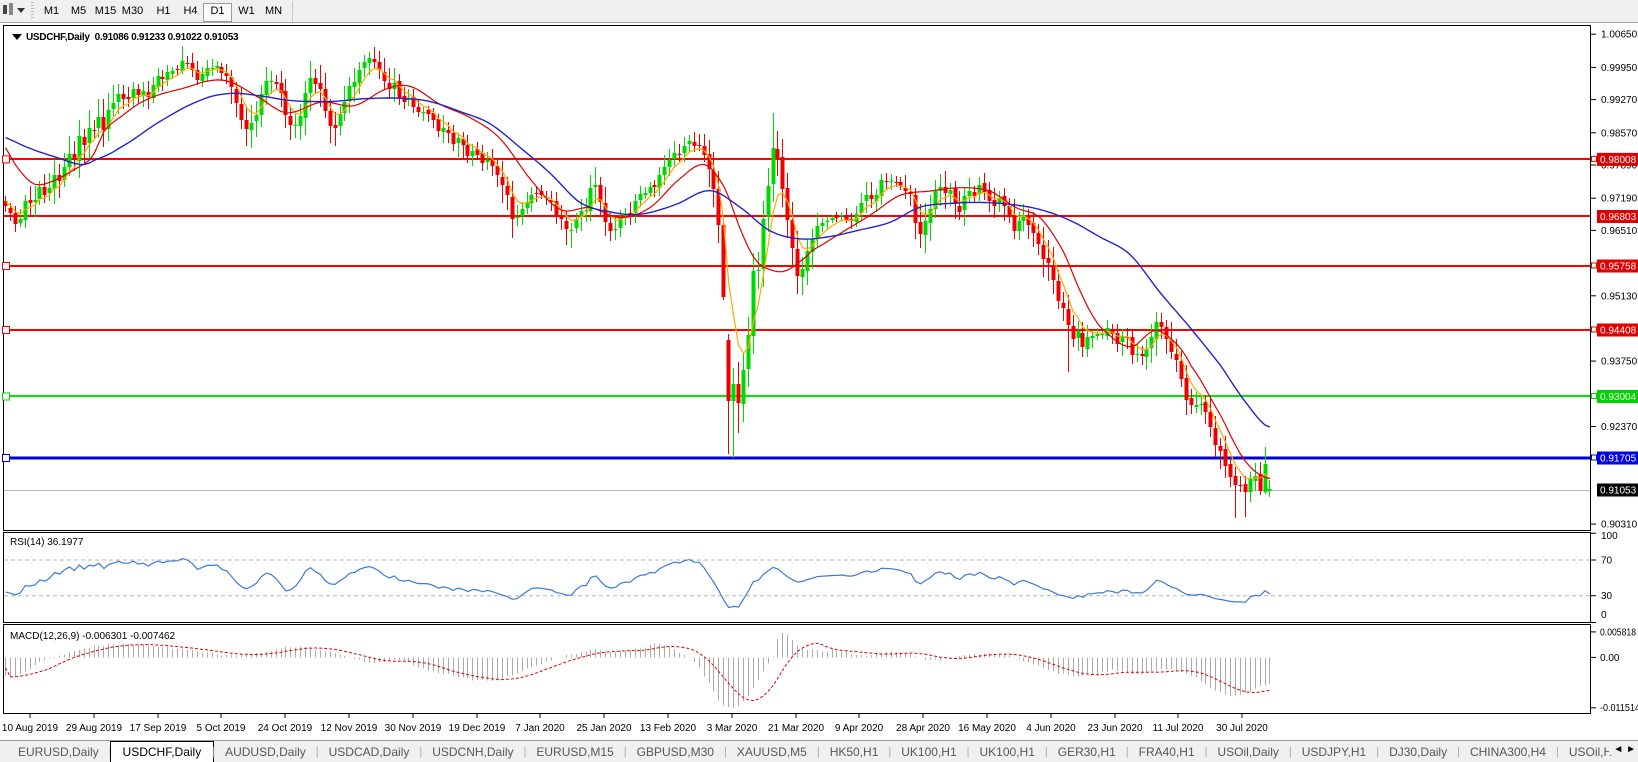  I want to click on svg-text: 1.00650, so click(1619, 35).